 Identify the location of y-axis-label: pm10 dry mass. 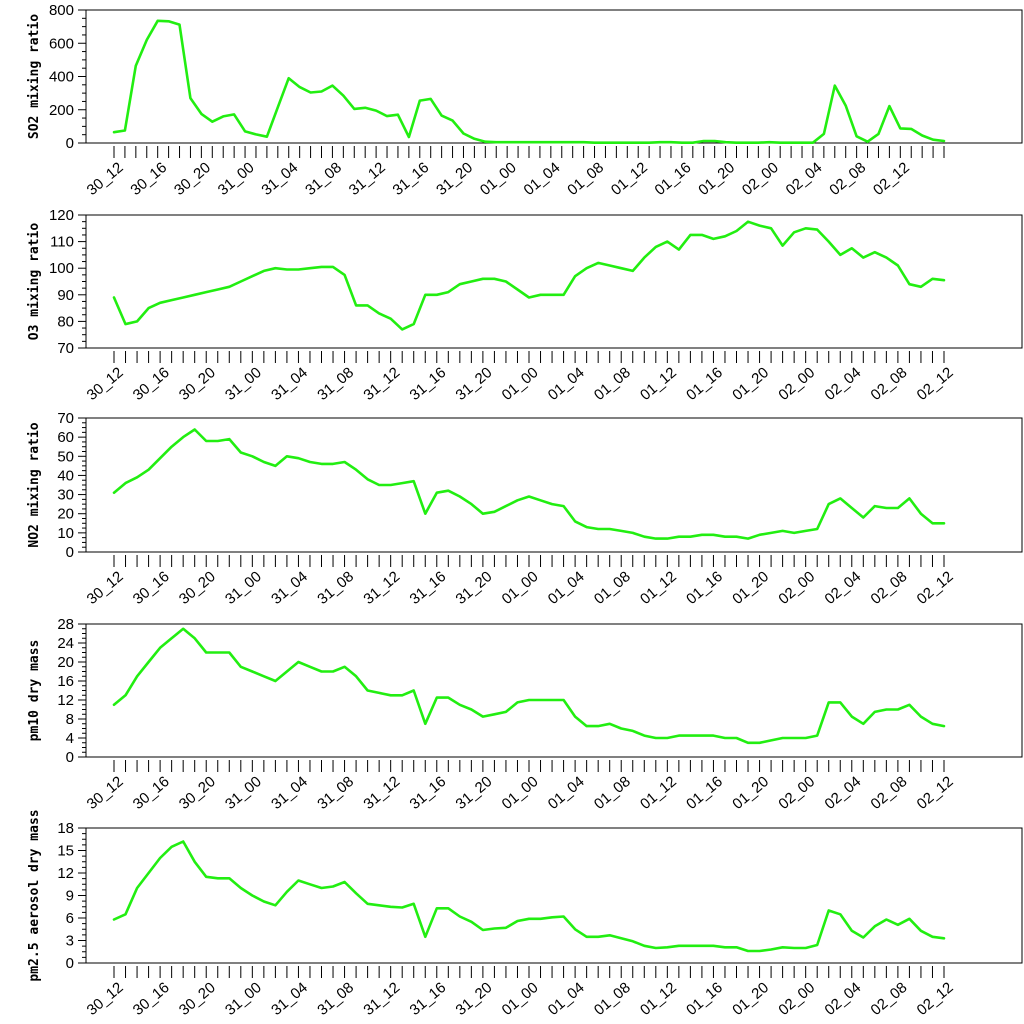
(34, 691).